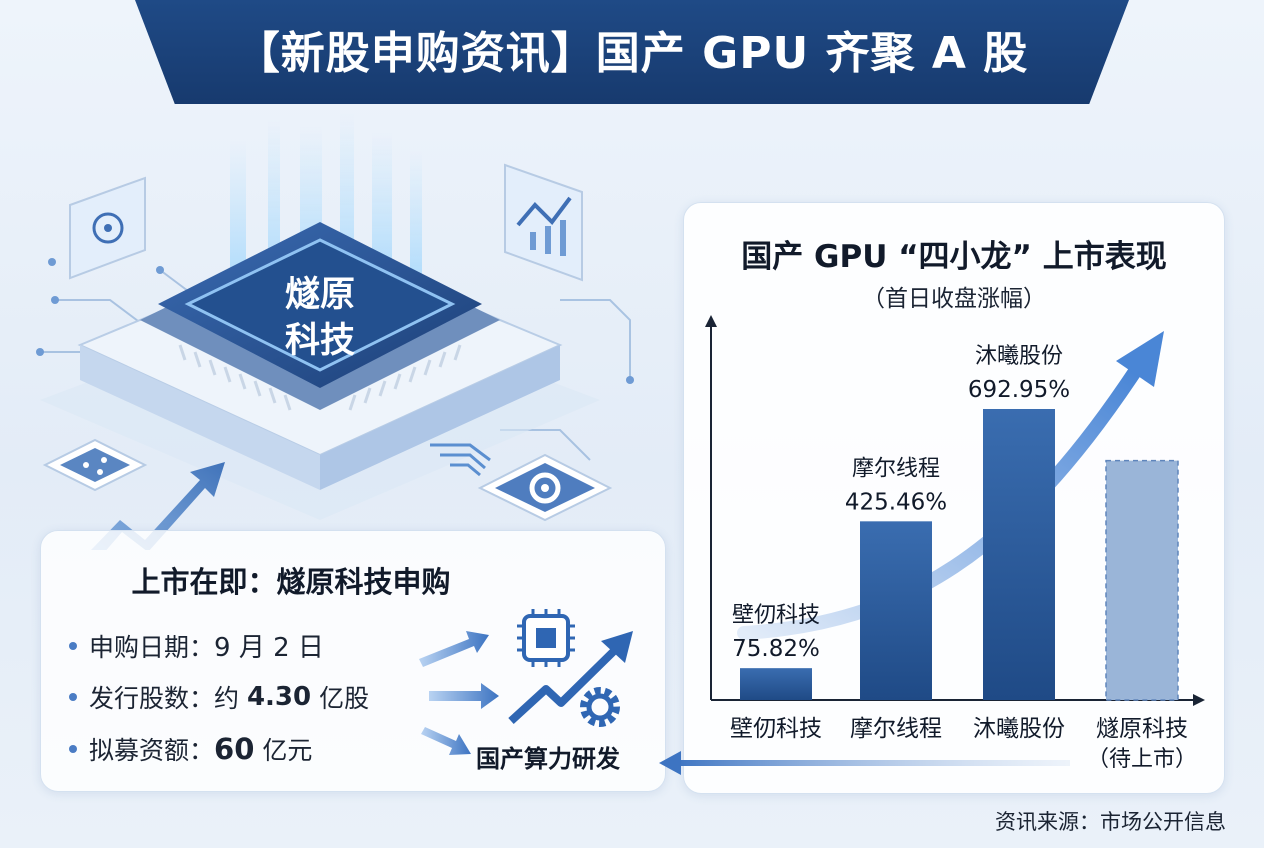 The image size is (1264, 848). What do you see at coordinates (896, 502) in the screenshot?
I see `data-label: 425.46%` at bounding box center [896, 502].